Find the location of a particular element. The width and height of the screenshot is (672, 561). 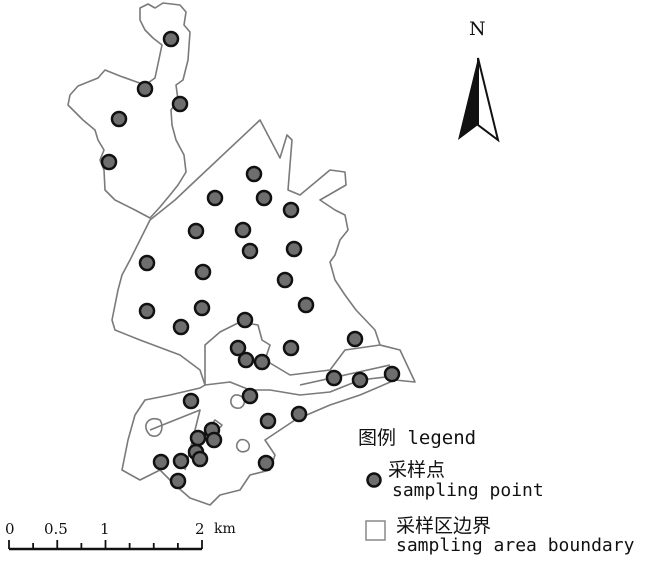

scale-tick-label-1: 1 is located at coordinates (105, 529).